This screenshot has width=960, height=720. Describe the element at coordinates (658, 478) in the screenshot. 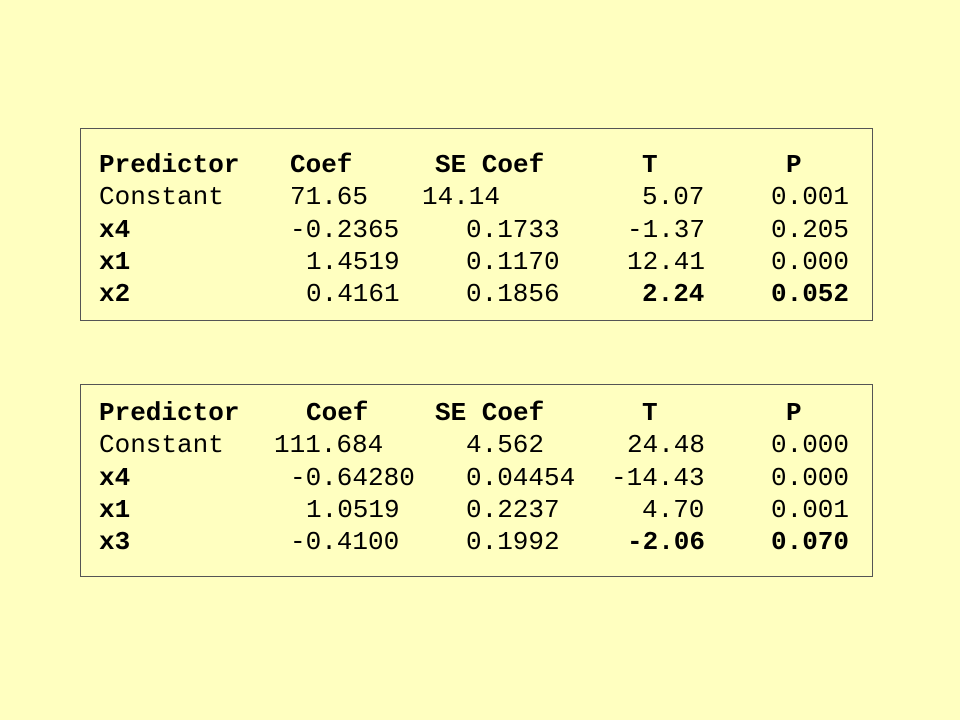

I see `table-cell: -14.43` at that location.